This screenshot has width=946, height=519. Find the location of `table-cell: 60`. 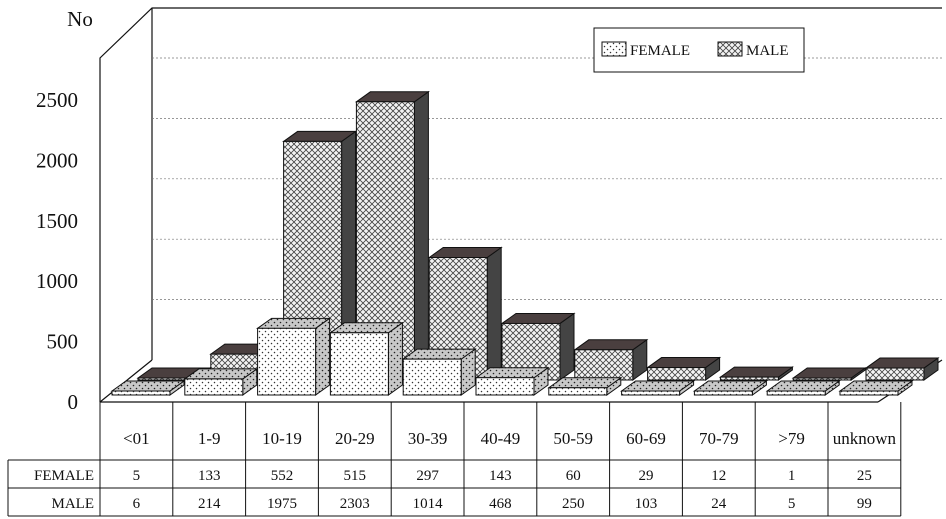

table-cell: 60 is located at coordinates (573, 476).